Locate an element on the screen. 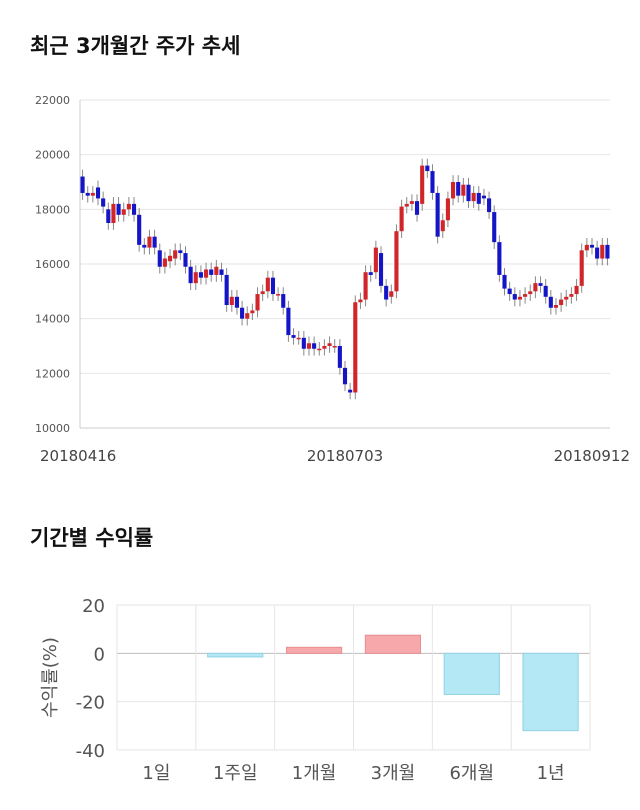  returns-title: 기간별 수익률 is located at coordinates (92, 538).